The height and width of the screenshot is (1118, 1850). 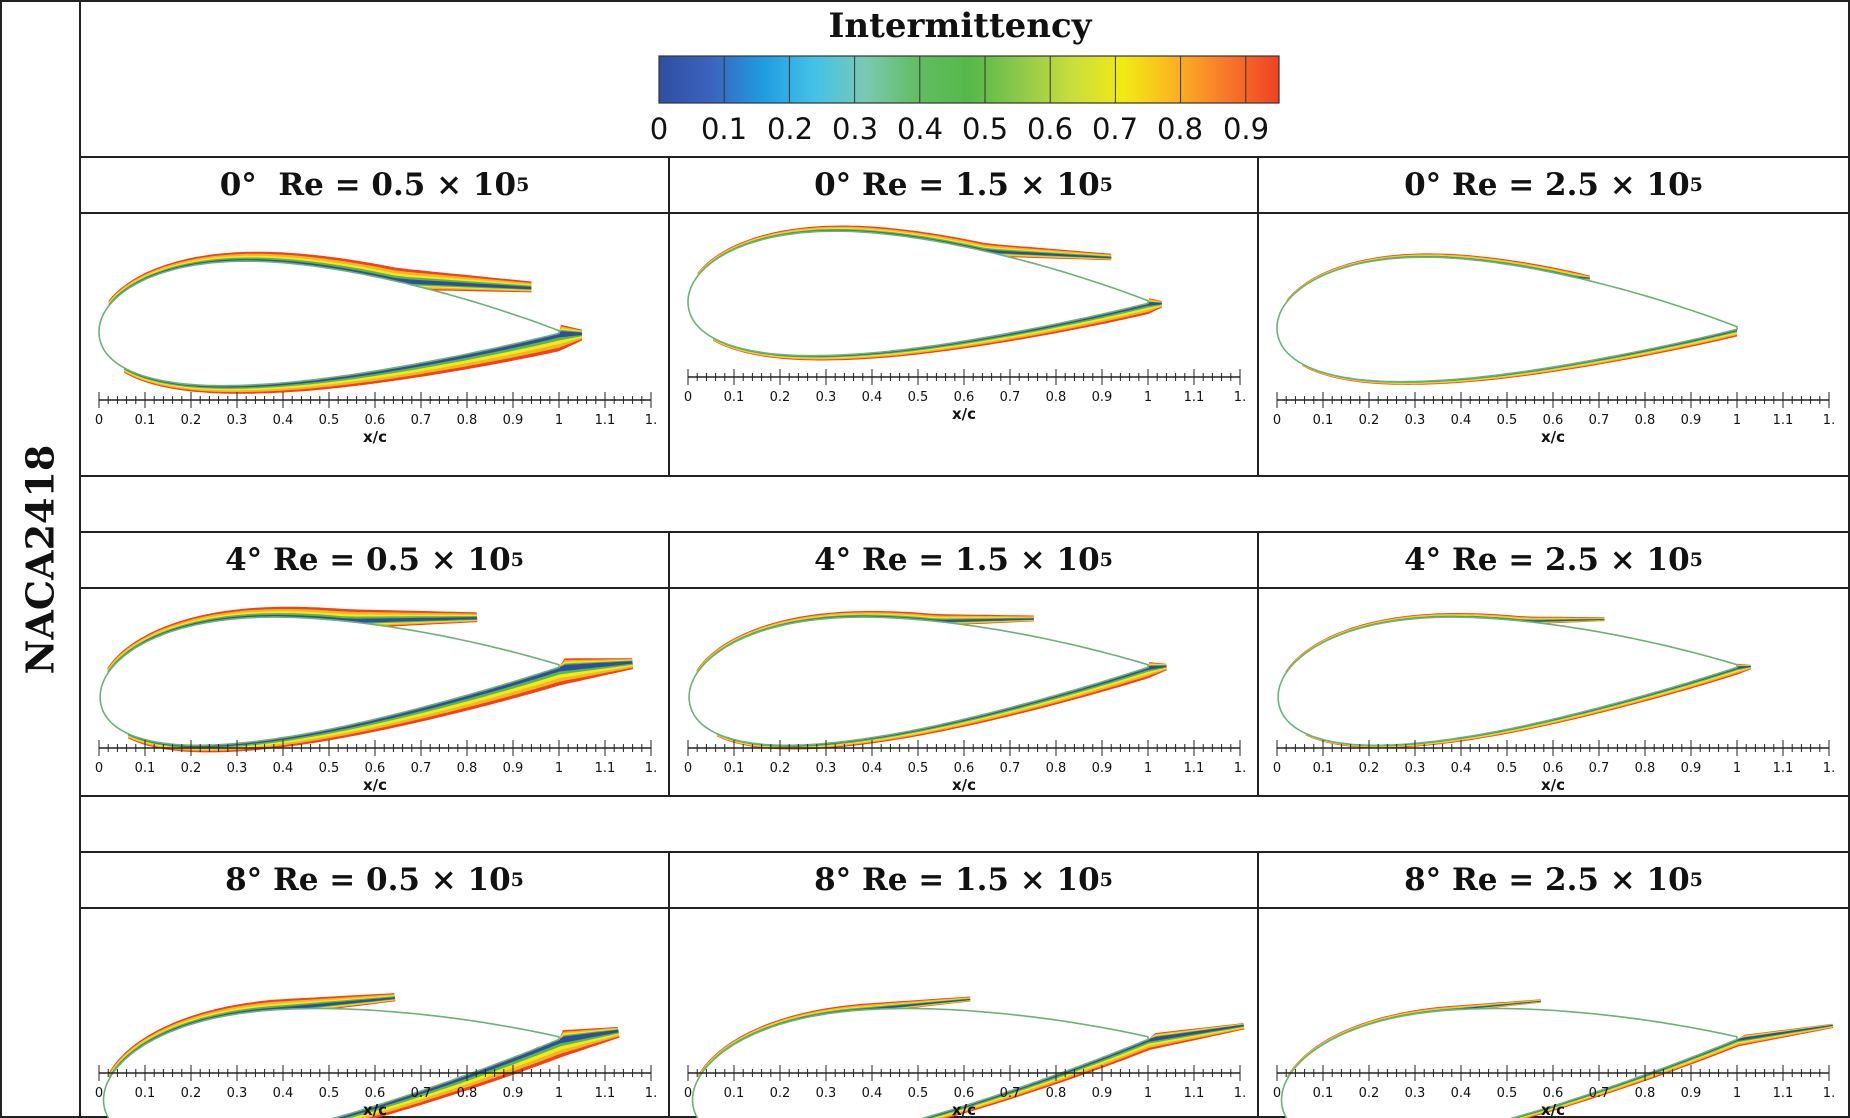 I want to click on panel-title: 8° Re = 1.5 × 10 5, so click(x=963, y=880).